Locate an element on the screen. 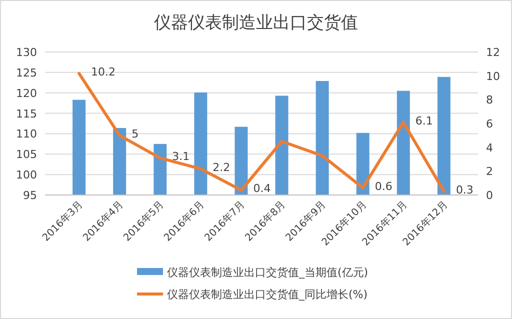 The height and width of the screenshot is (319, 512). y2-tick-label: 8 is located at coordinates (489, 100).